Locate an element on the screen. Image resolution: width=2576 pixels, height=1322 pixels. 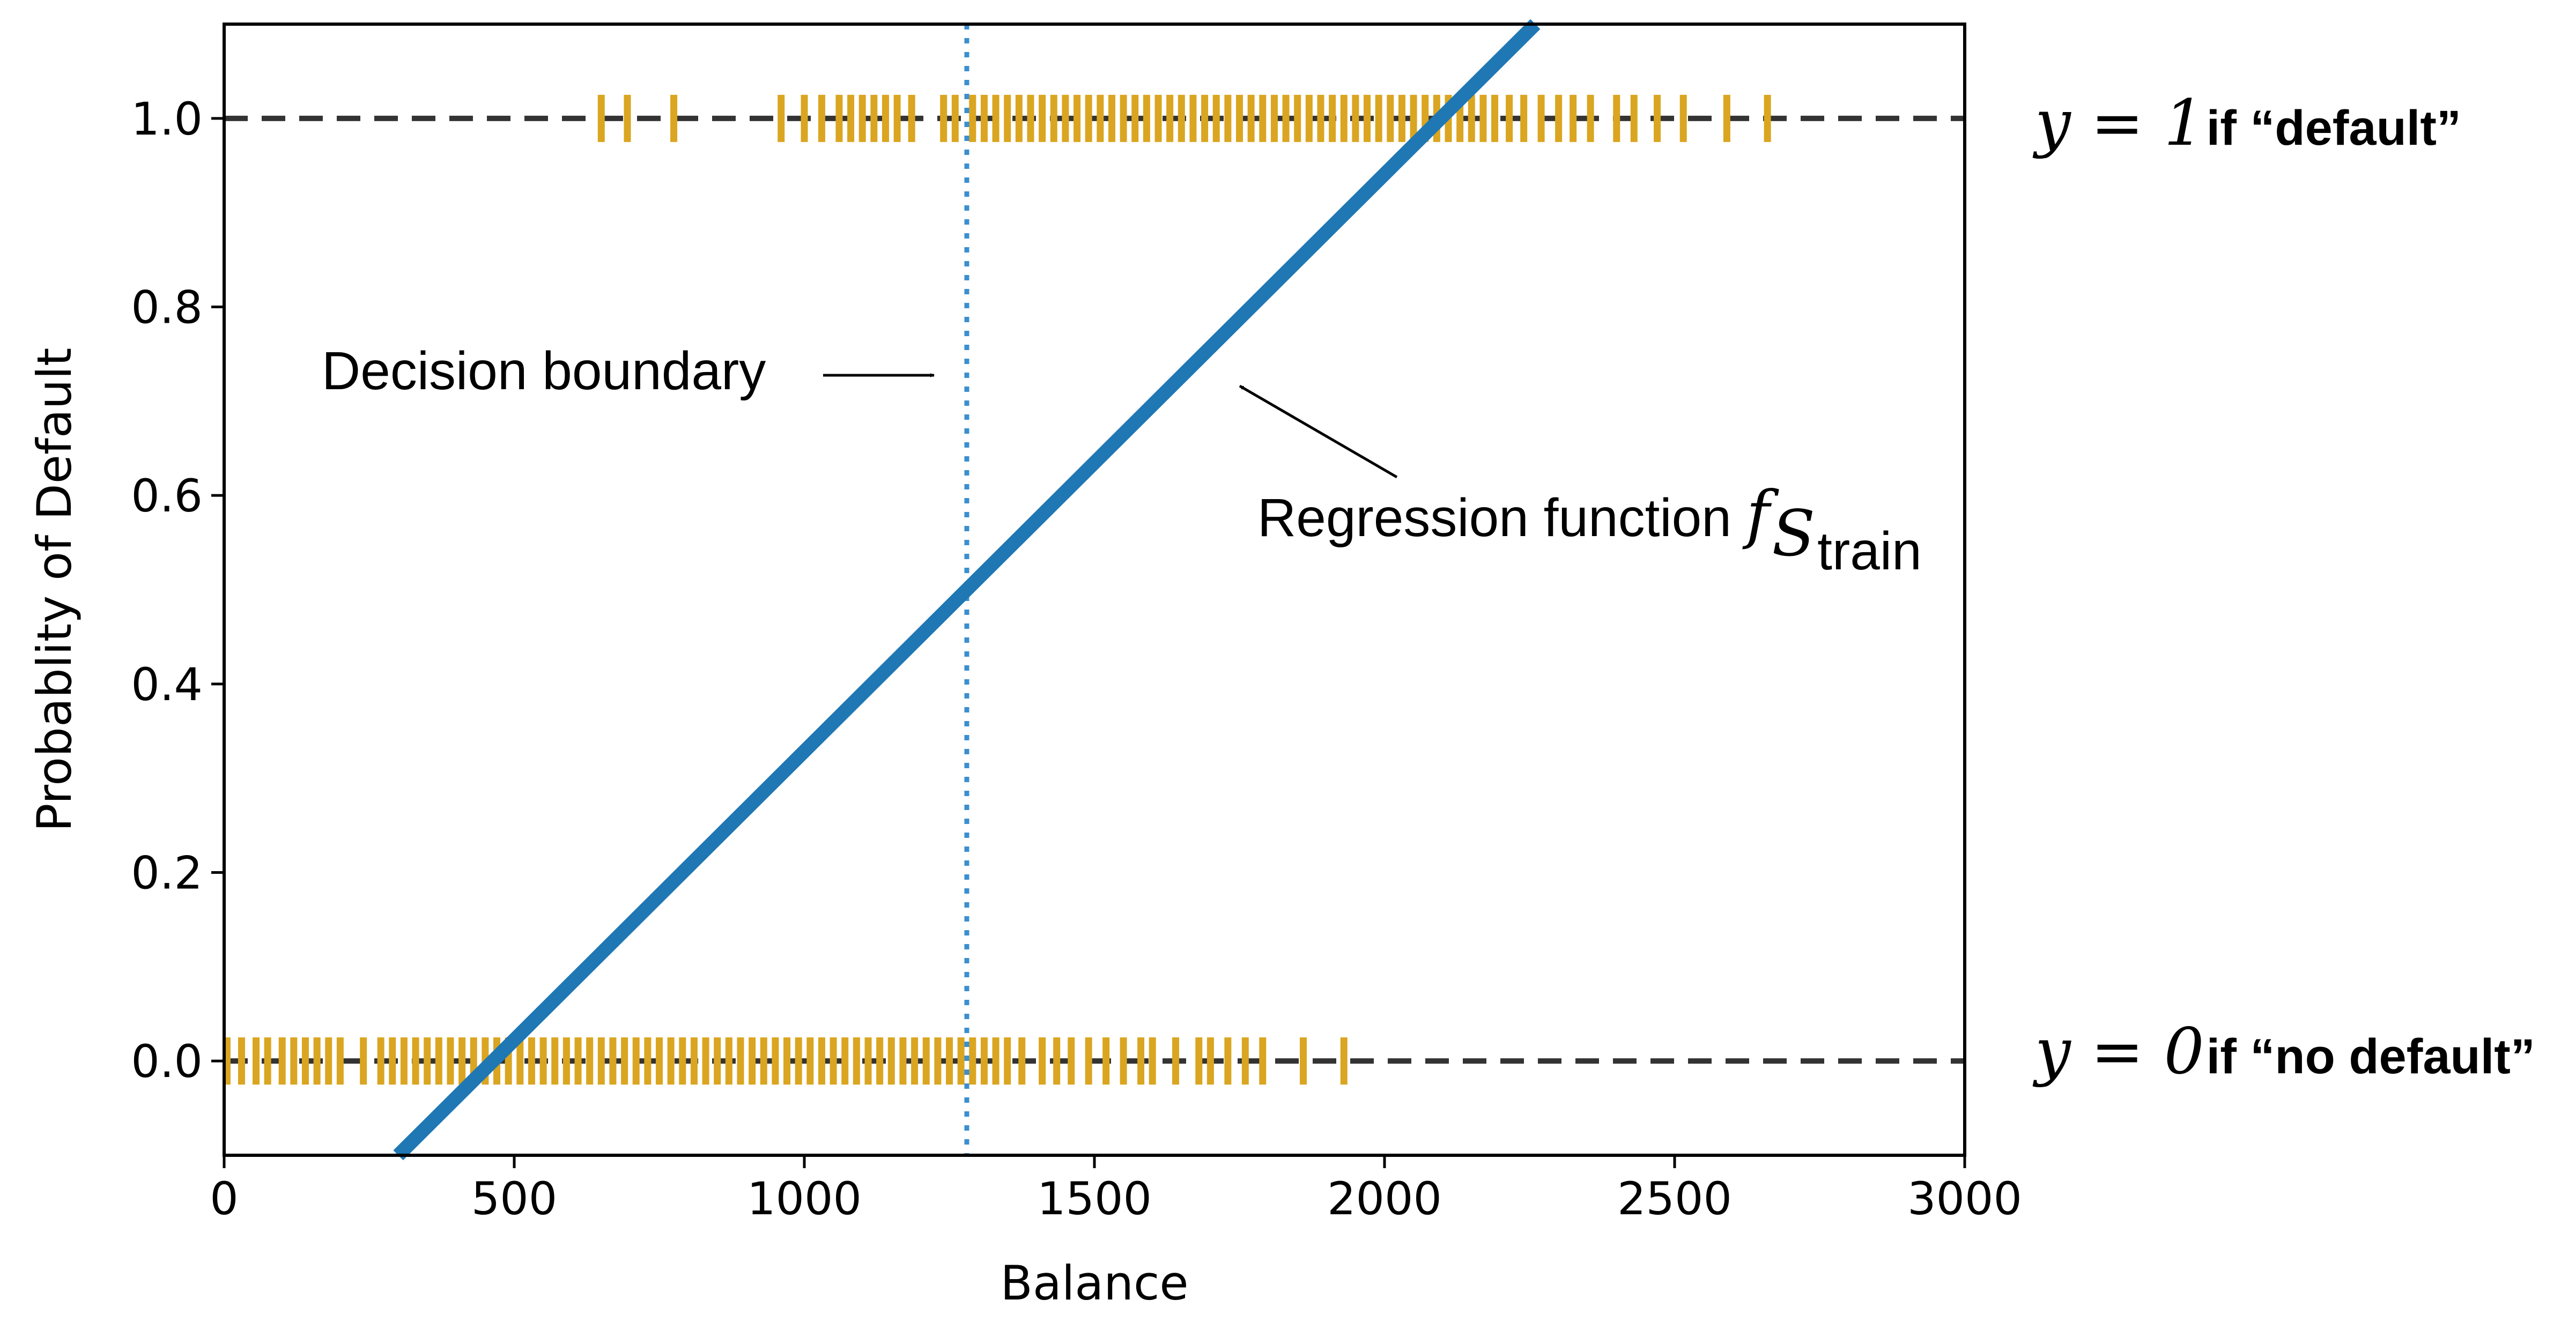
reference-label-no-default-text: if “no default” is located at coordinates (2371, 1057).